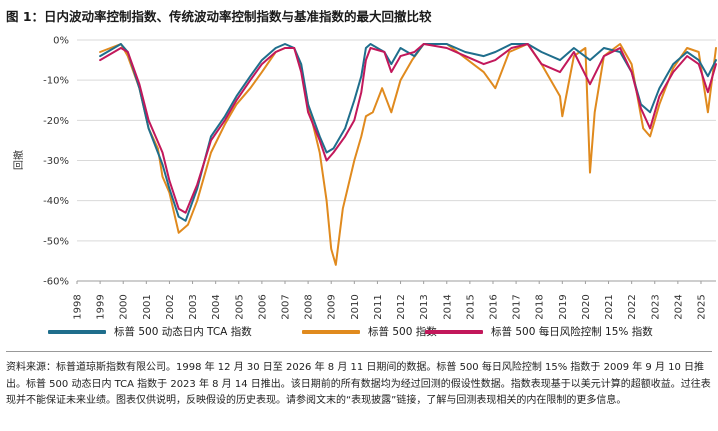 The height and width of the screenshot is (431, 718). Describe the element at coordinates (359, 351) in the screenshot. I see `footnote-divider` at that location.